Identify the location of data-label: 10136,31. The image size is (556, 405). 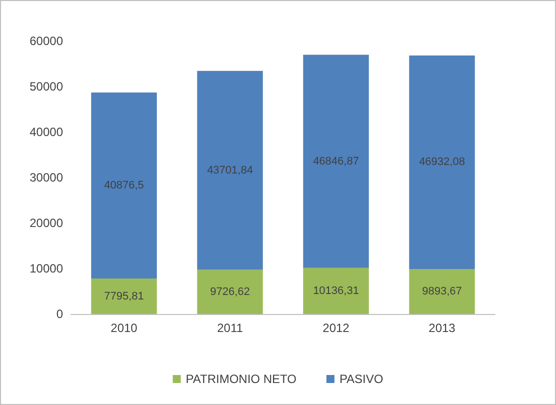
(336, 290).